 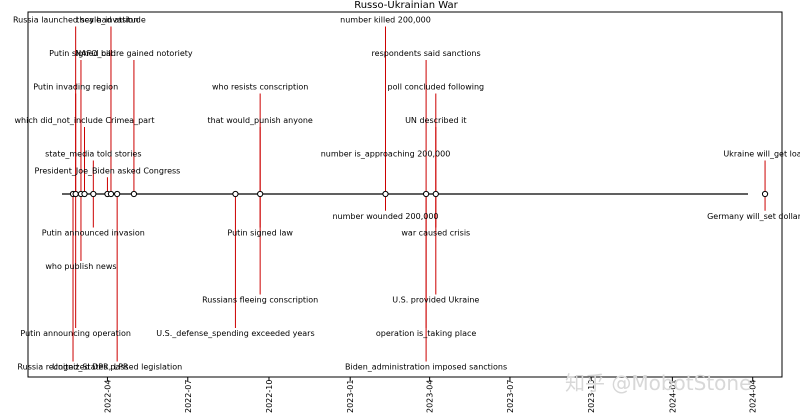 I want to click on event-label: Putin announced invasion, so click(x=93, y=233).